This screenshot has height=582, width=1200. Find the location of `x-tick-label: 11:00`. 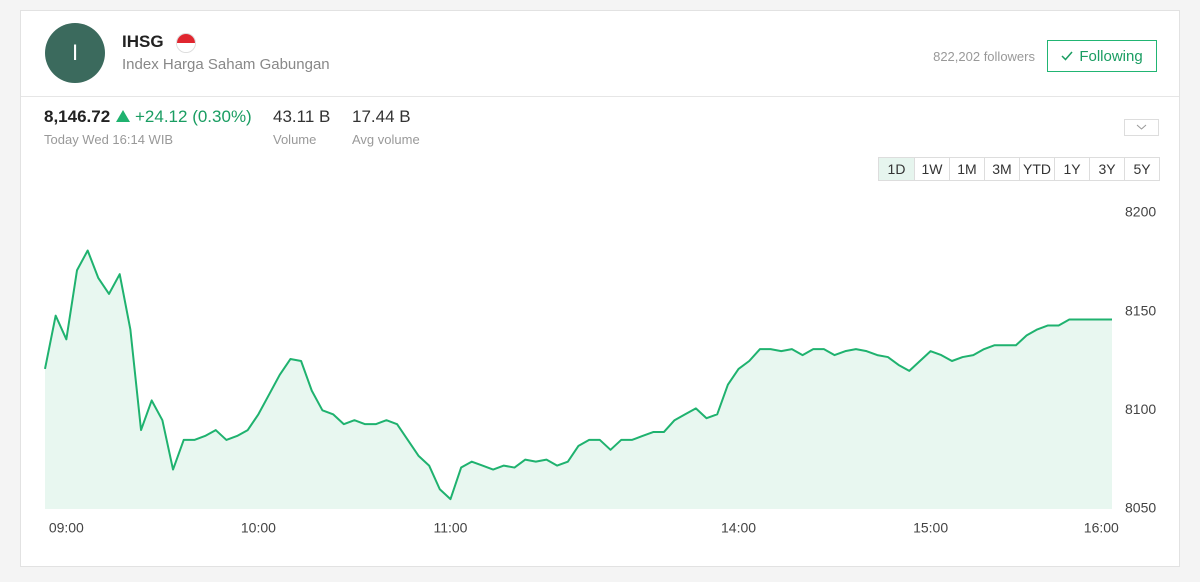

x-tick-label: 11:00 is located at coordinates (450, 528).